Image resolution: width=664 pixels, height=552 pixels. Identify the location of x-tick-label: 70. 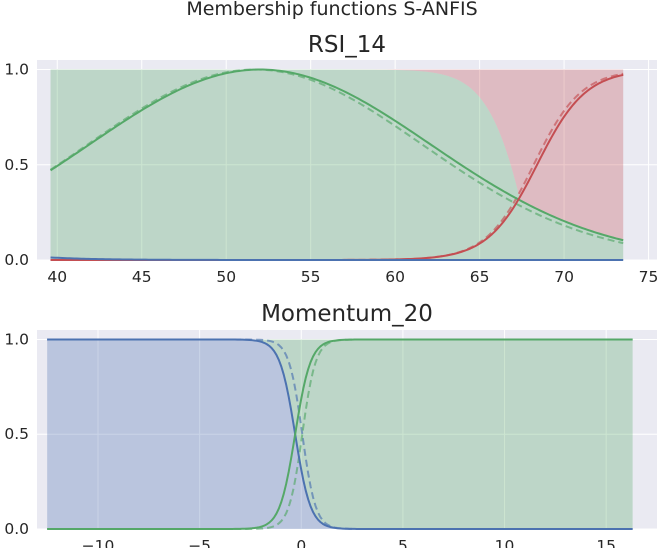
(564, 277).